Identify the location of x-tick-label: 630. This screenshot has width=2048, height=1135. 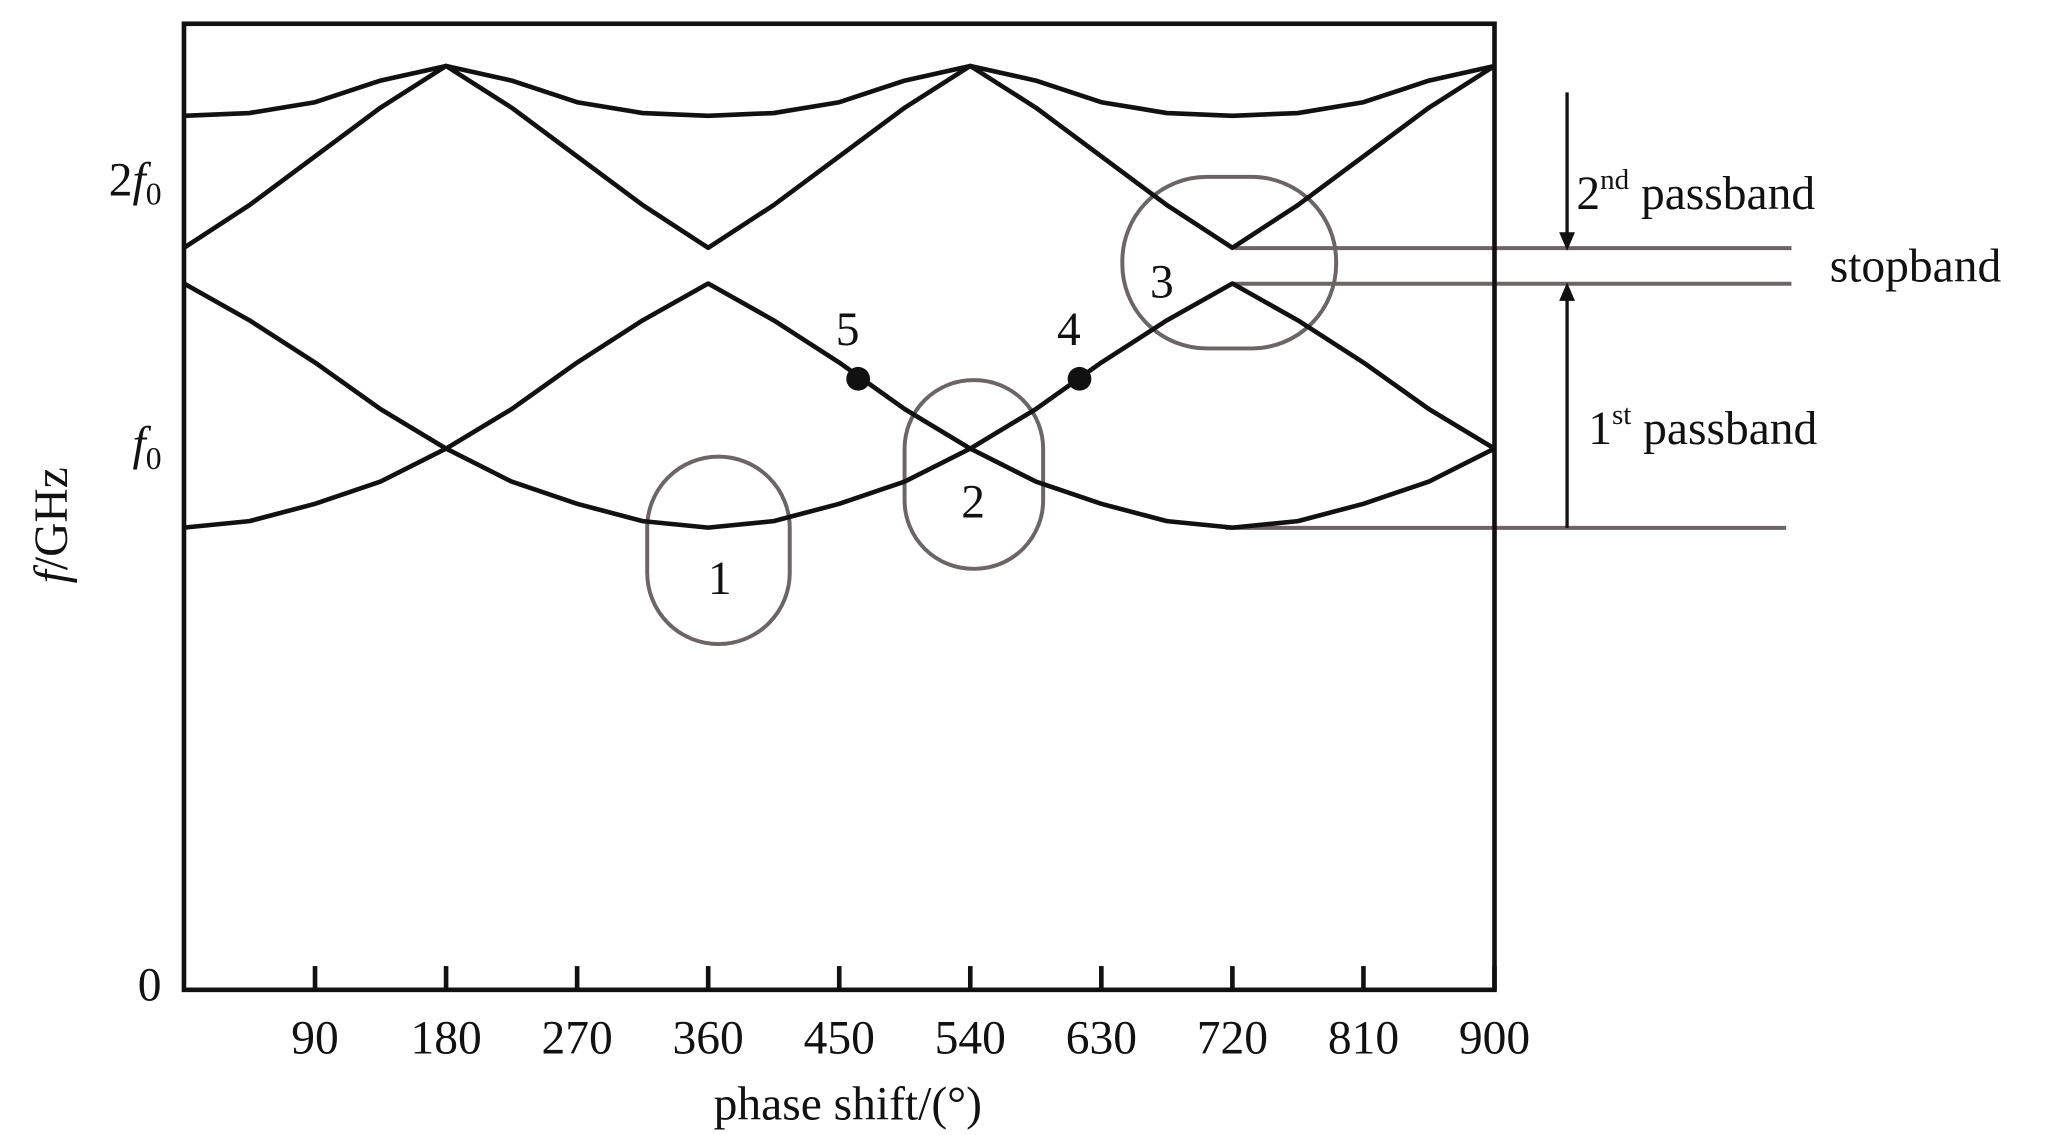
(1101, 1039).